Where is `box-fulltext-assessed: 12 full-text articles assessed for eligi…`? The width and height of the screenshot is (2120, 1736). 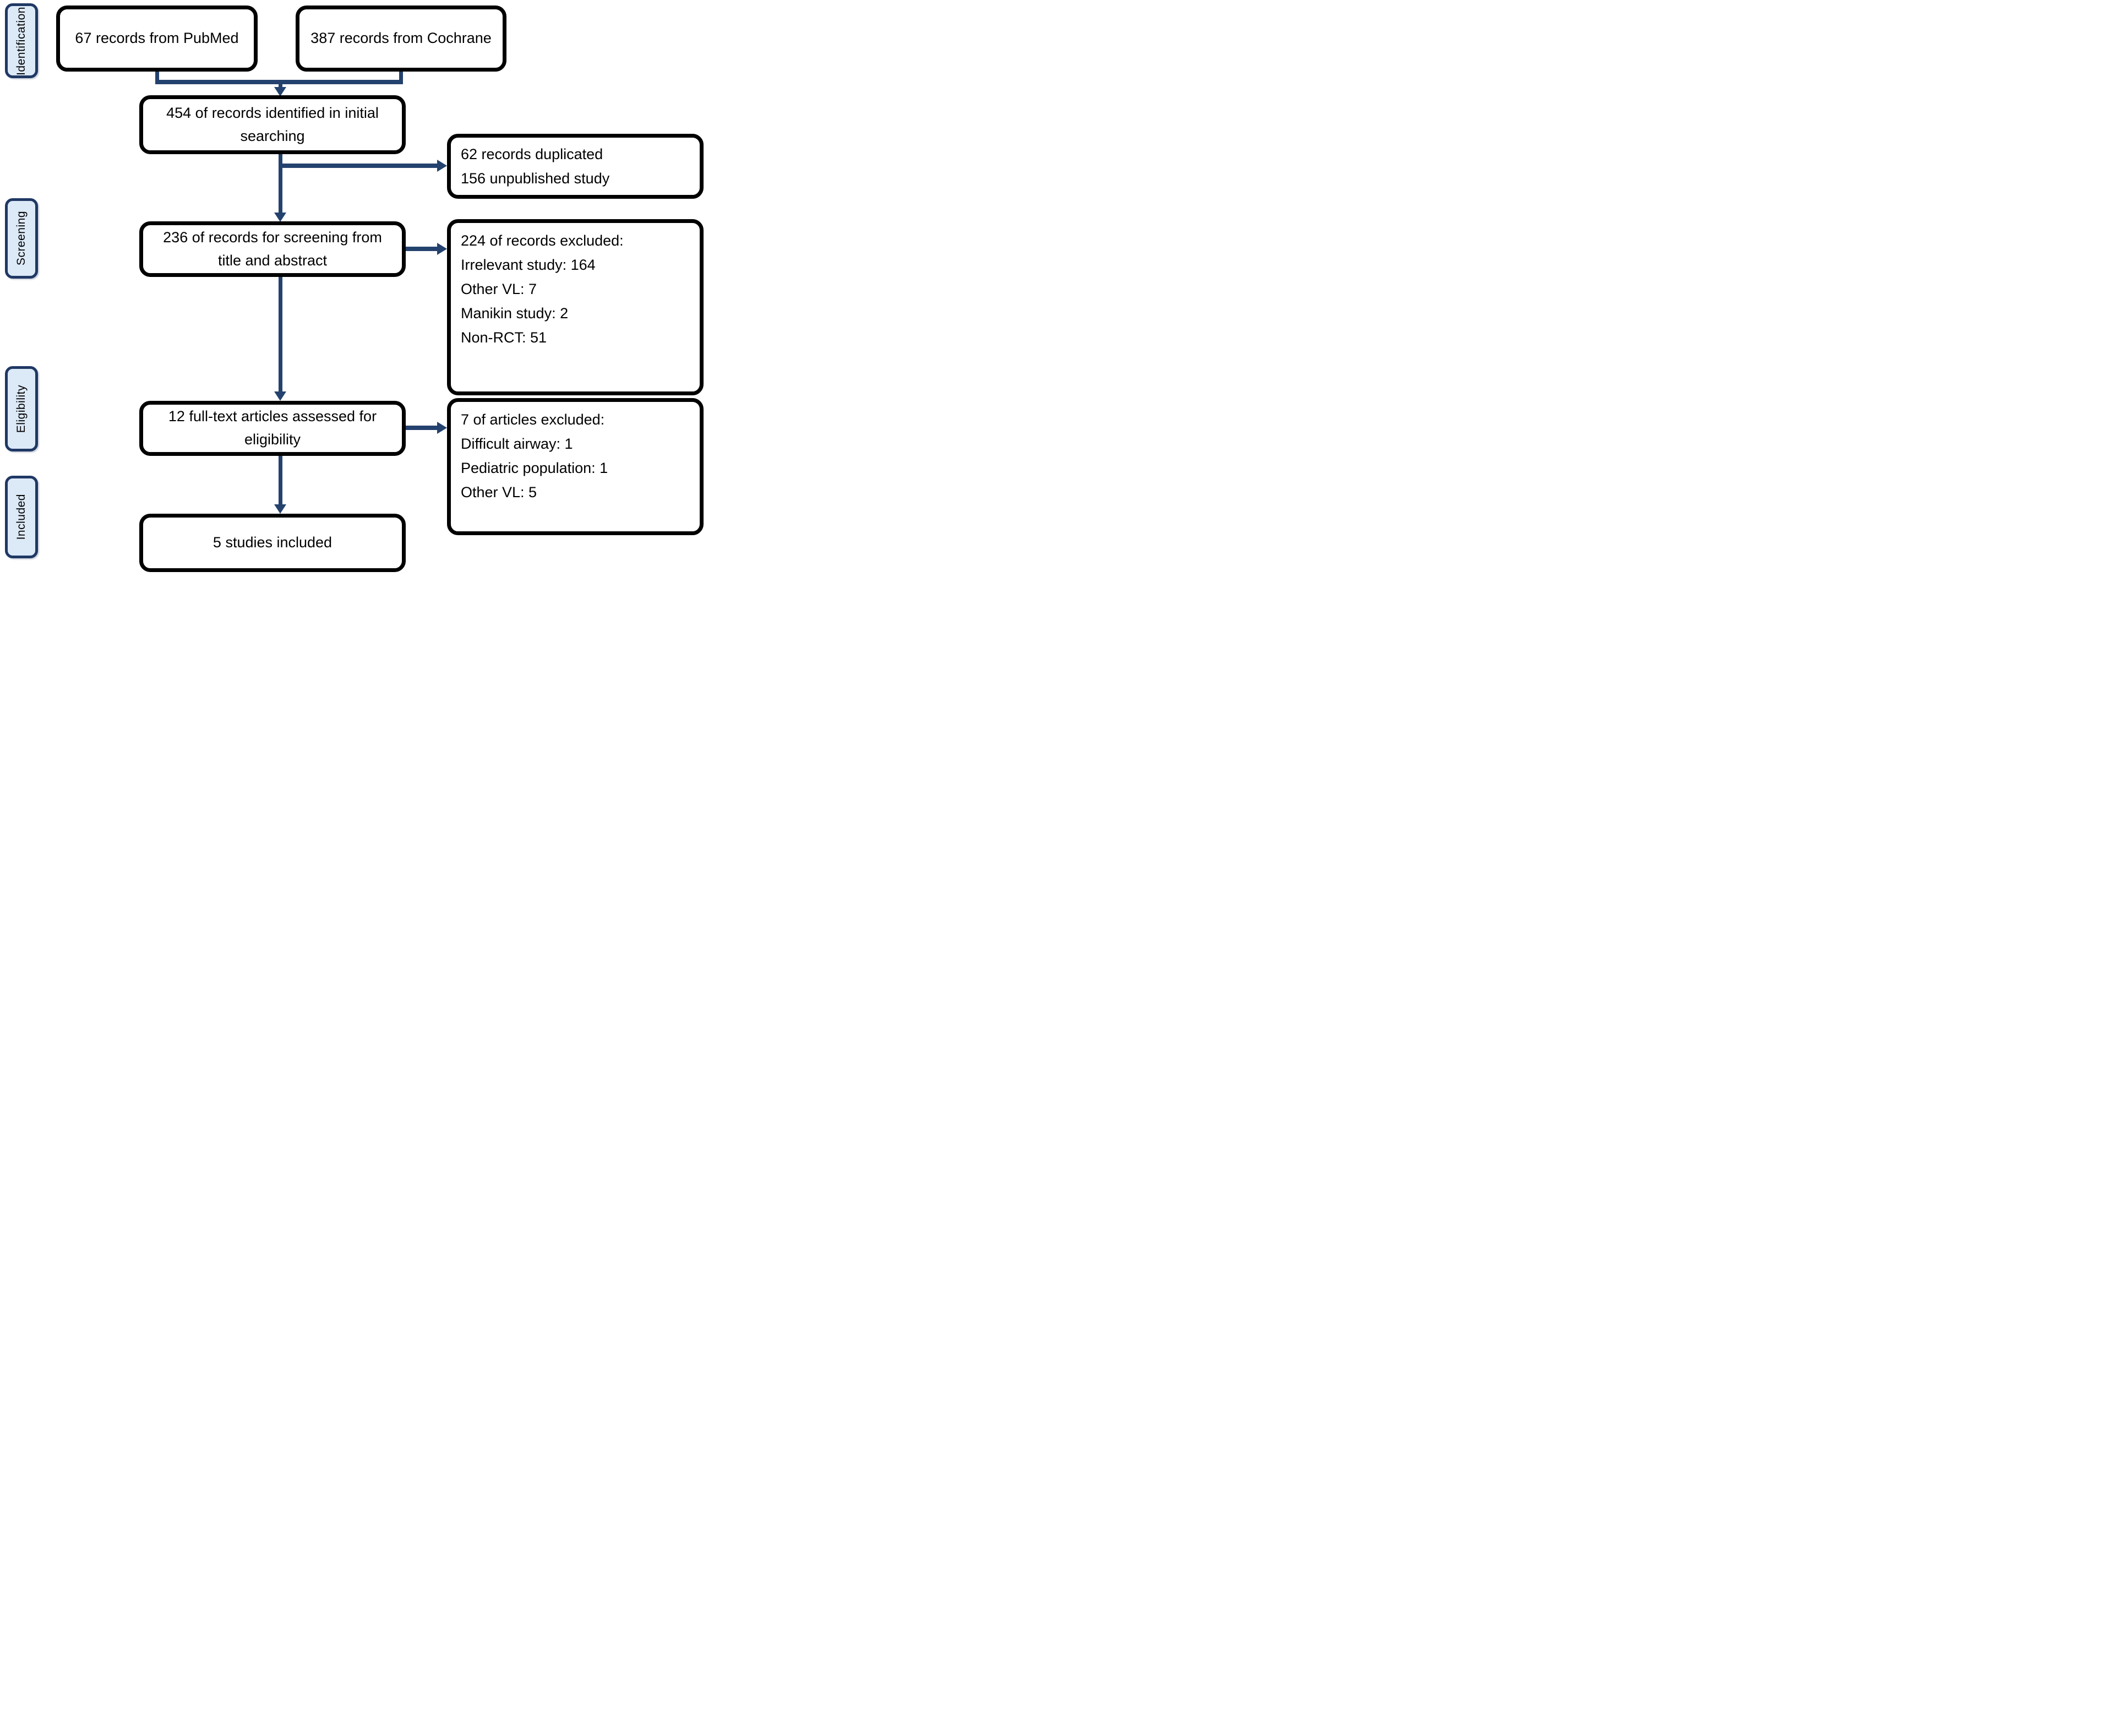 box-fulltext-assessed: 12 full-text articles assessed for eligi… is located at coordinates (272, 428).